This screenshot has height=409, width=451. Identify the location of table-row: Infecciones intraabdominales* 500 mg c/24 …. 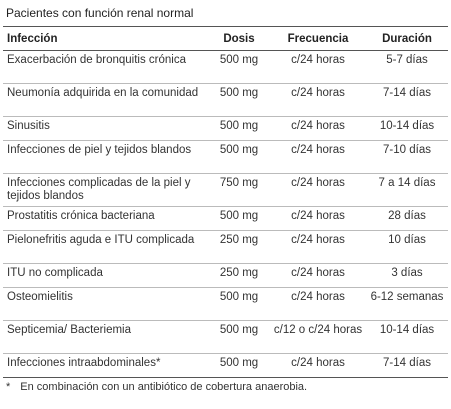
(225, 365).